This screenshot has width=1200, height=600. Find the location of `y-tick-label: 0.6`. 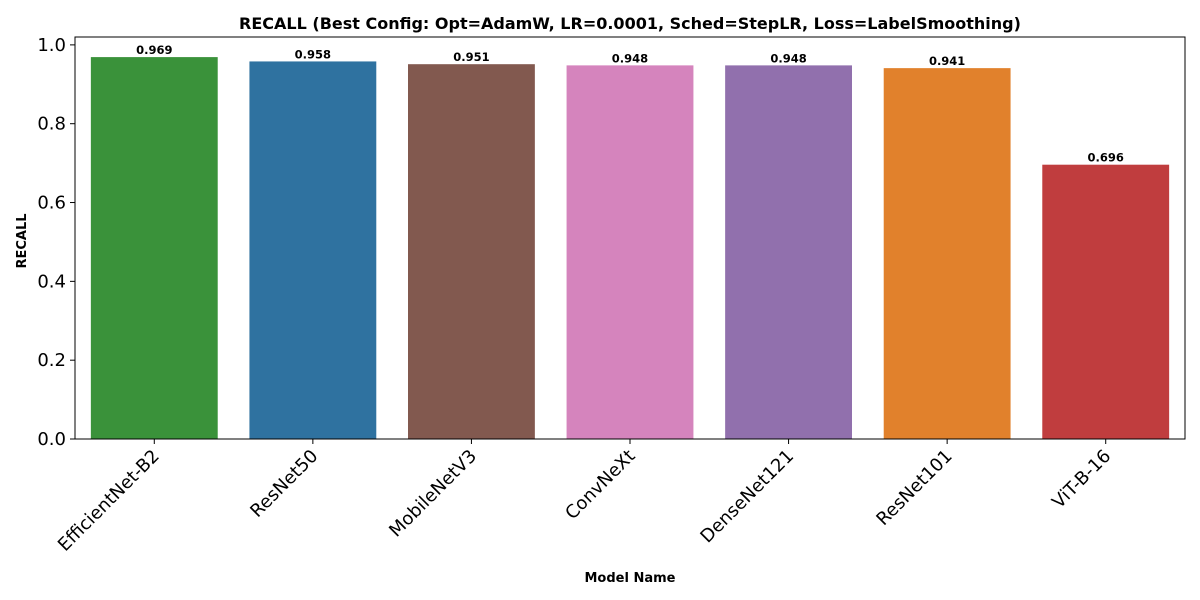

y-tick-label: 0.6 is located at coordinates (51, 203).